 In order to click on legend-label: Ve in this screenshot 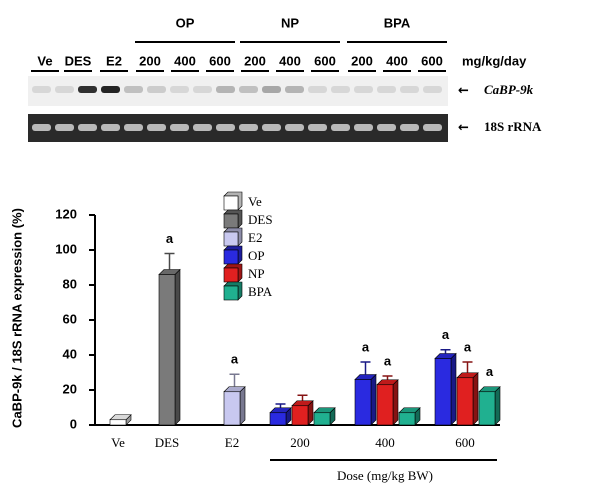, I will do `click(255, 201)`.